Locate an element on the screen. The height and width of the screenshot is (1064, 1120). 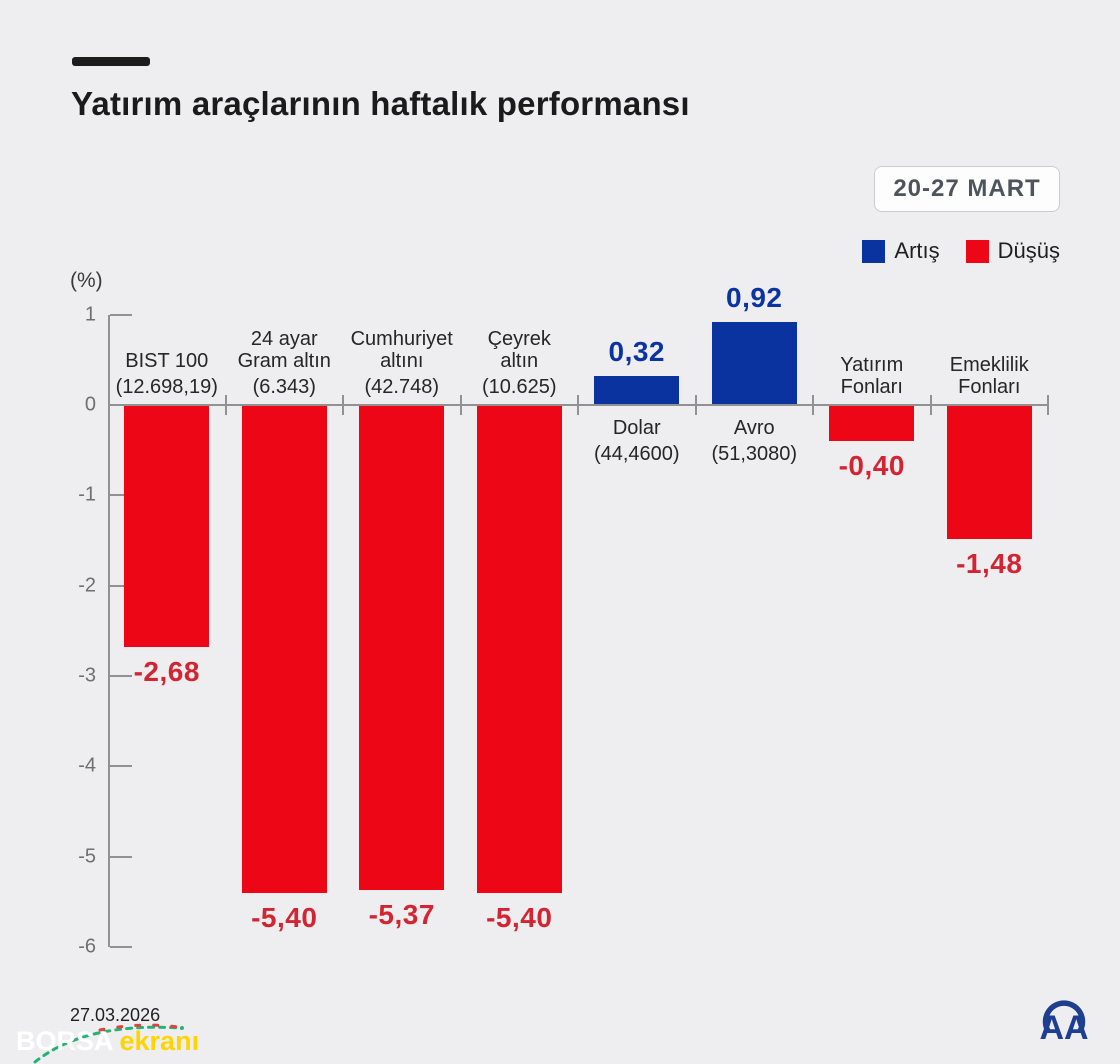
category-label-line: Dolar is located at coordinates (636, 428).